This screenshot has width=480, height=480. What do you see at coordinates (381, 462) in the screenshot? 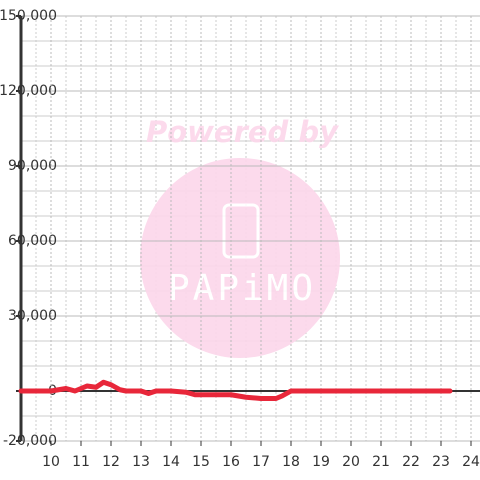
I see `x-tick-label: 21` at bounding box center [381, 462].